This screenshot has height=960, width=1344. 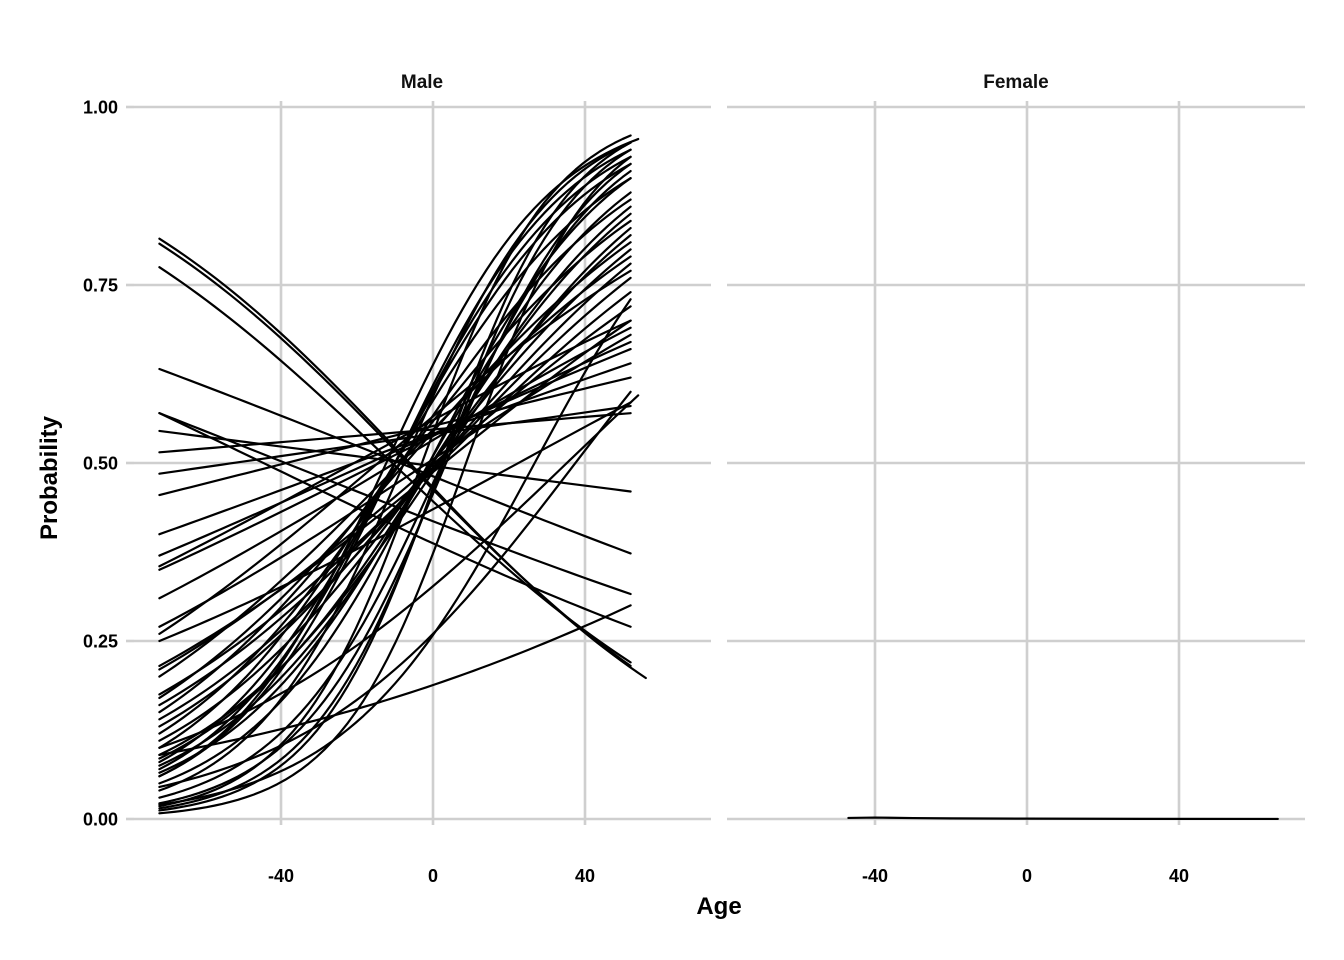 I want to click on strip-label-male: Male, so click(x=422, y=82).